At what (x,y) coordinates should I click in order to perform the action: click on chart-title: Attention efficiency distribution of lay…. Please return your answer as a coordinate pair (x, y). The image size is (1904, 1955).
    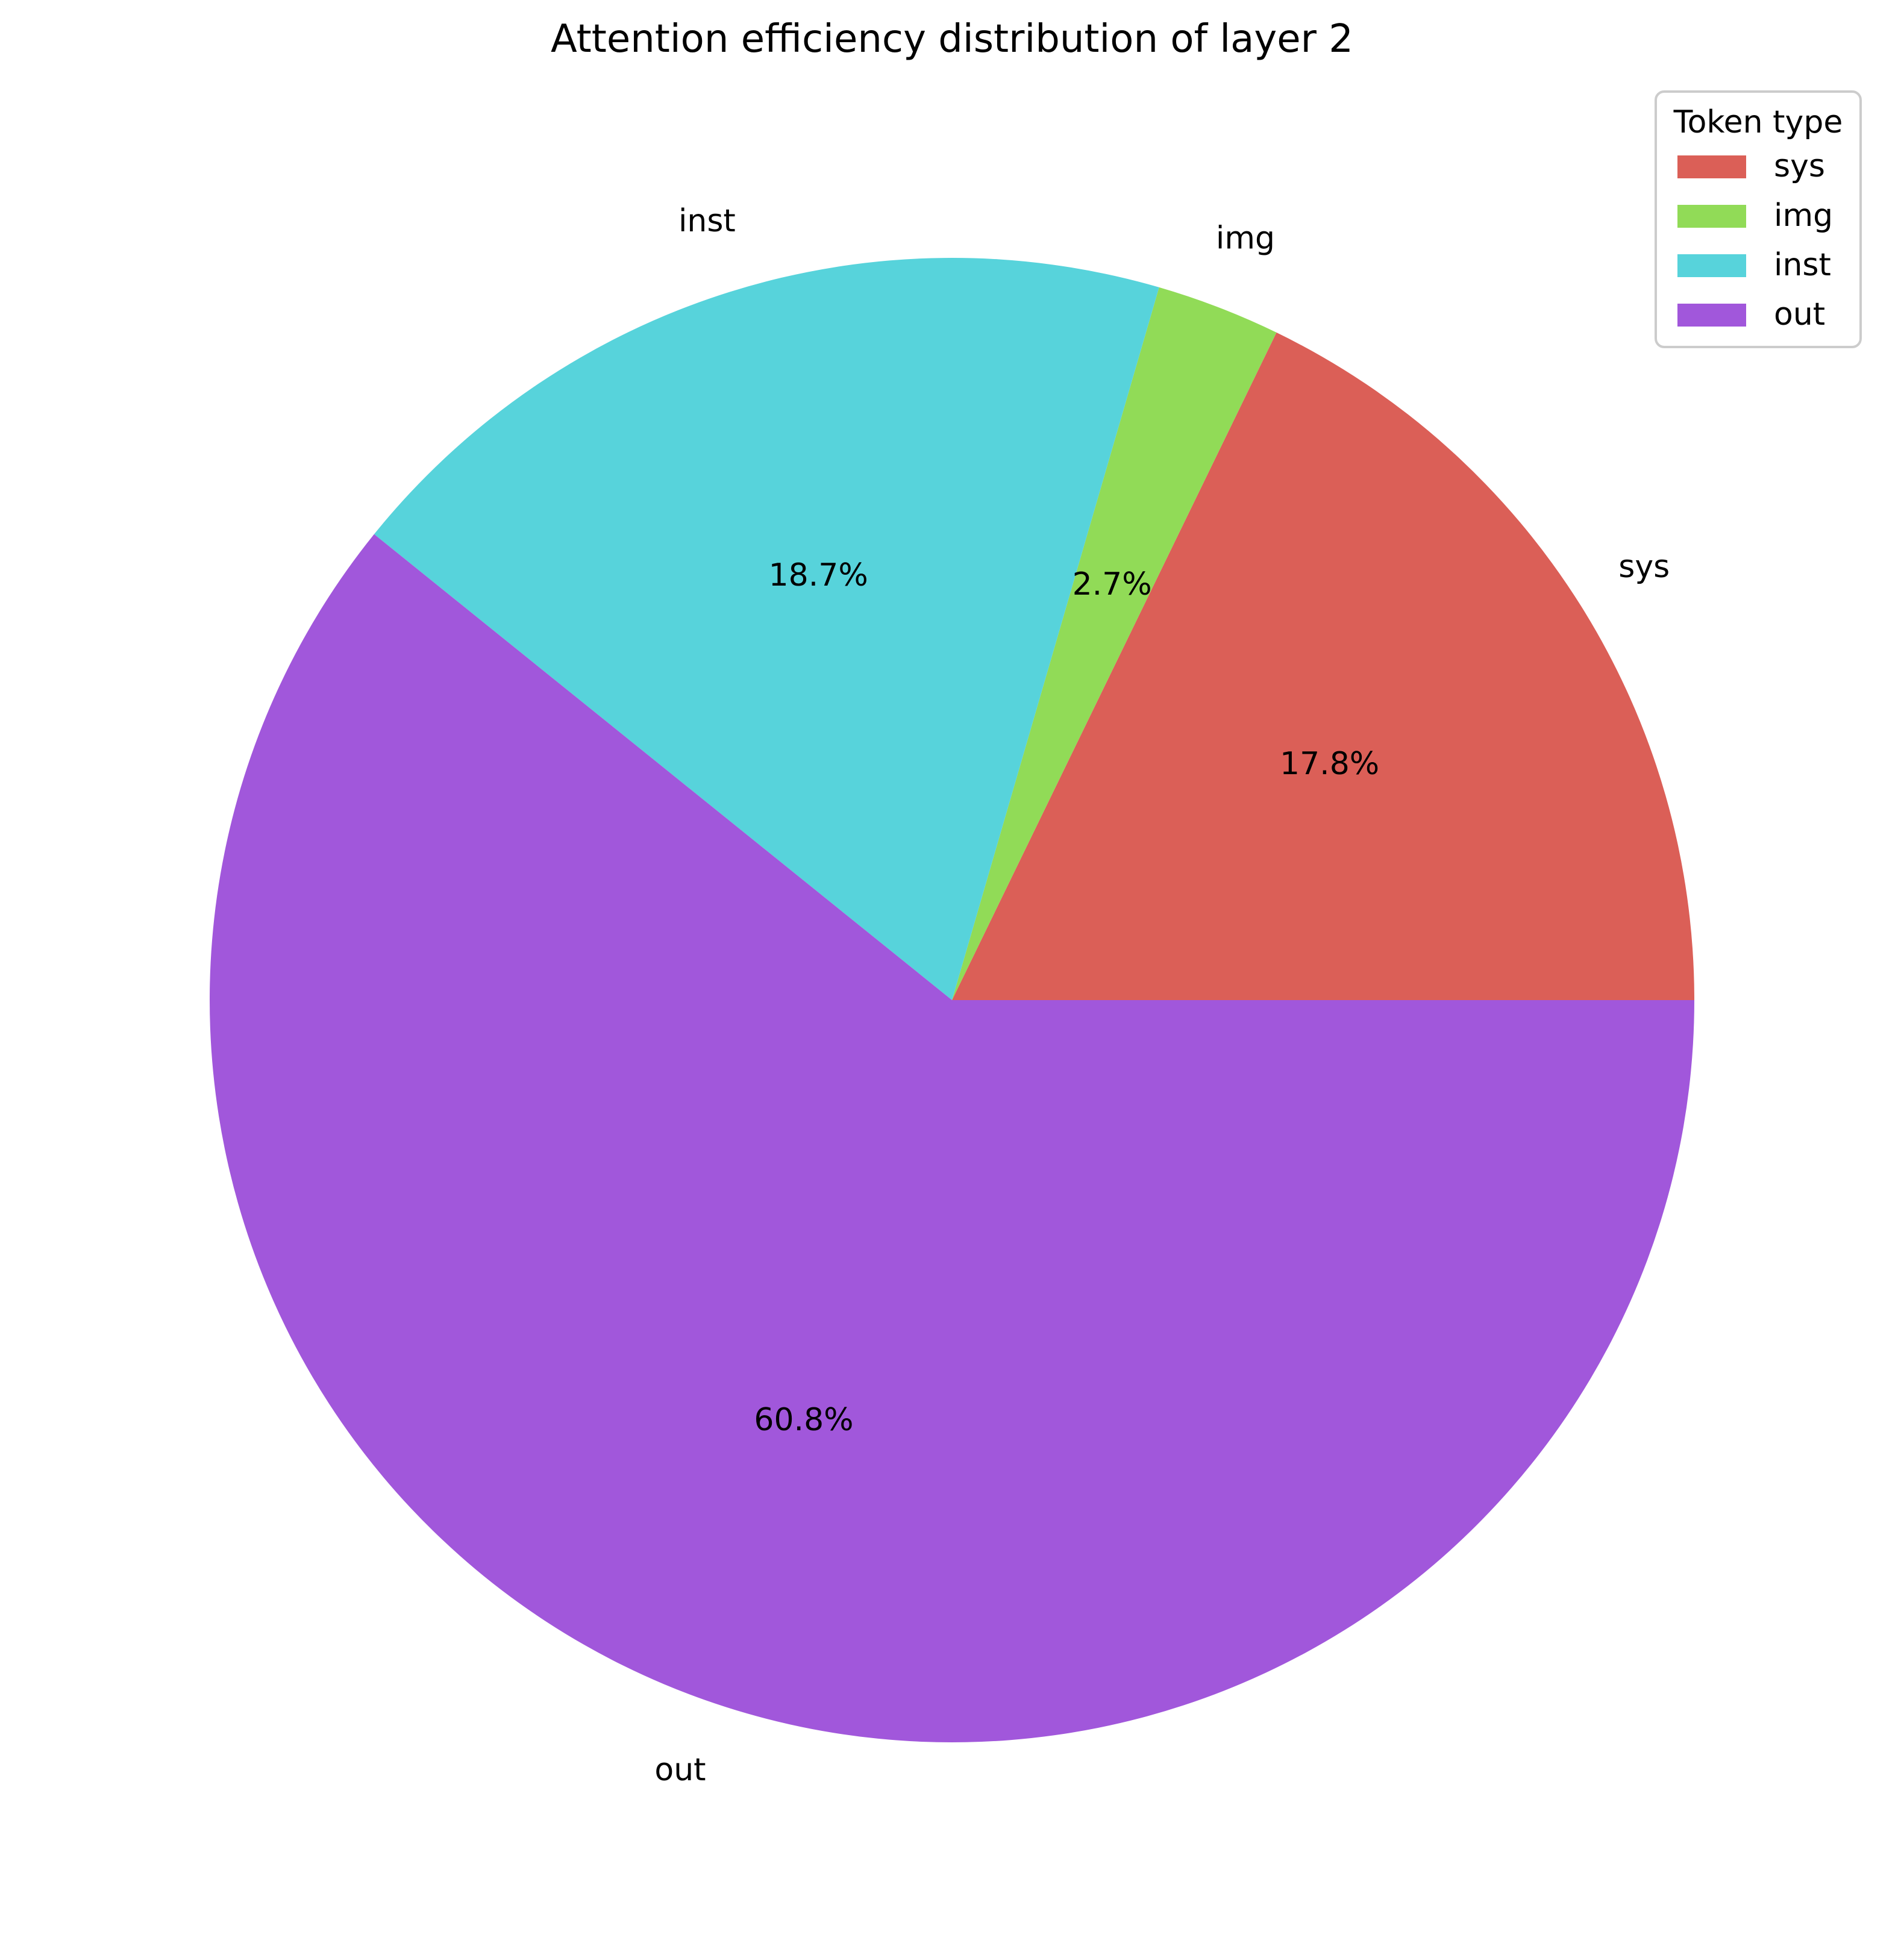
    Looking at the image, I should click on (952, 39).